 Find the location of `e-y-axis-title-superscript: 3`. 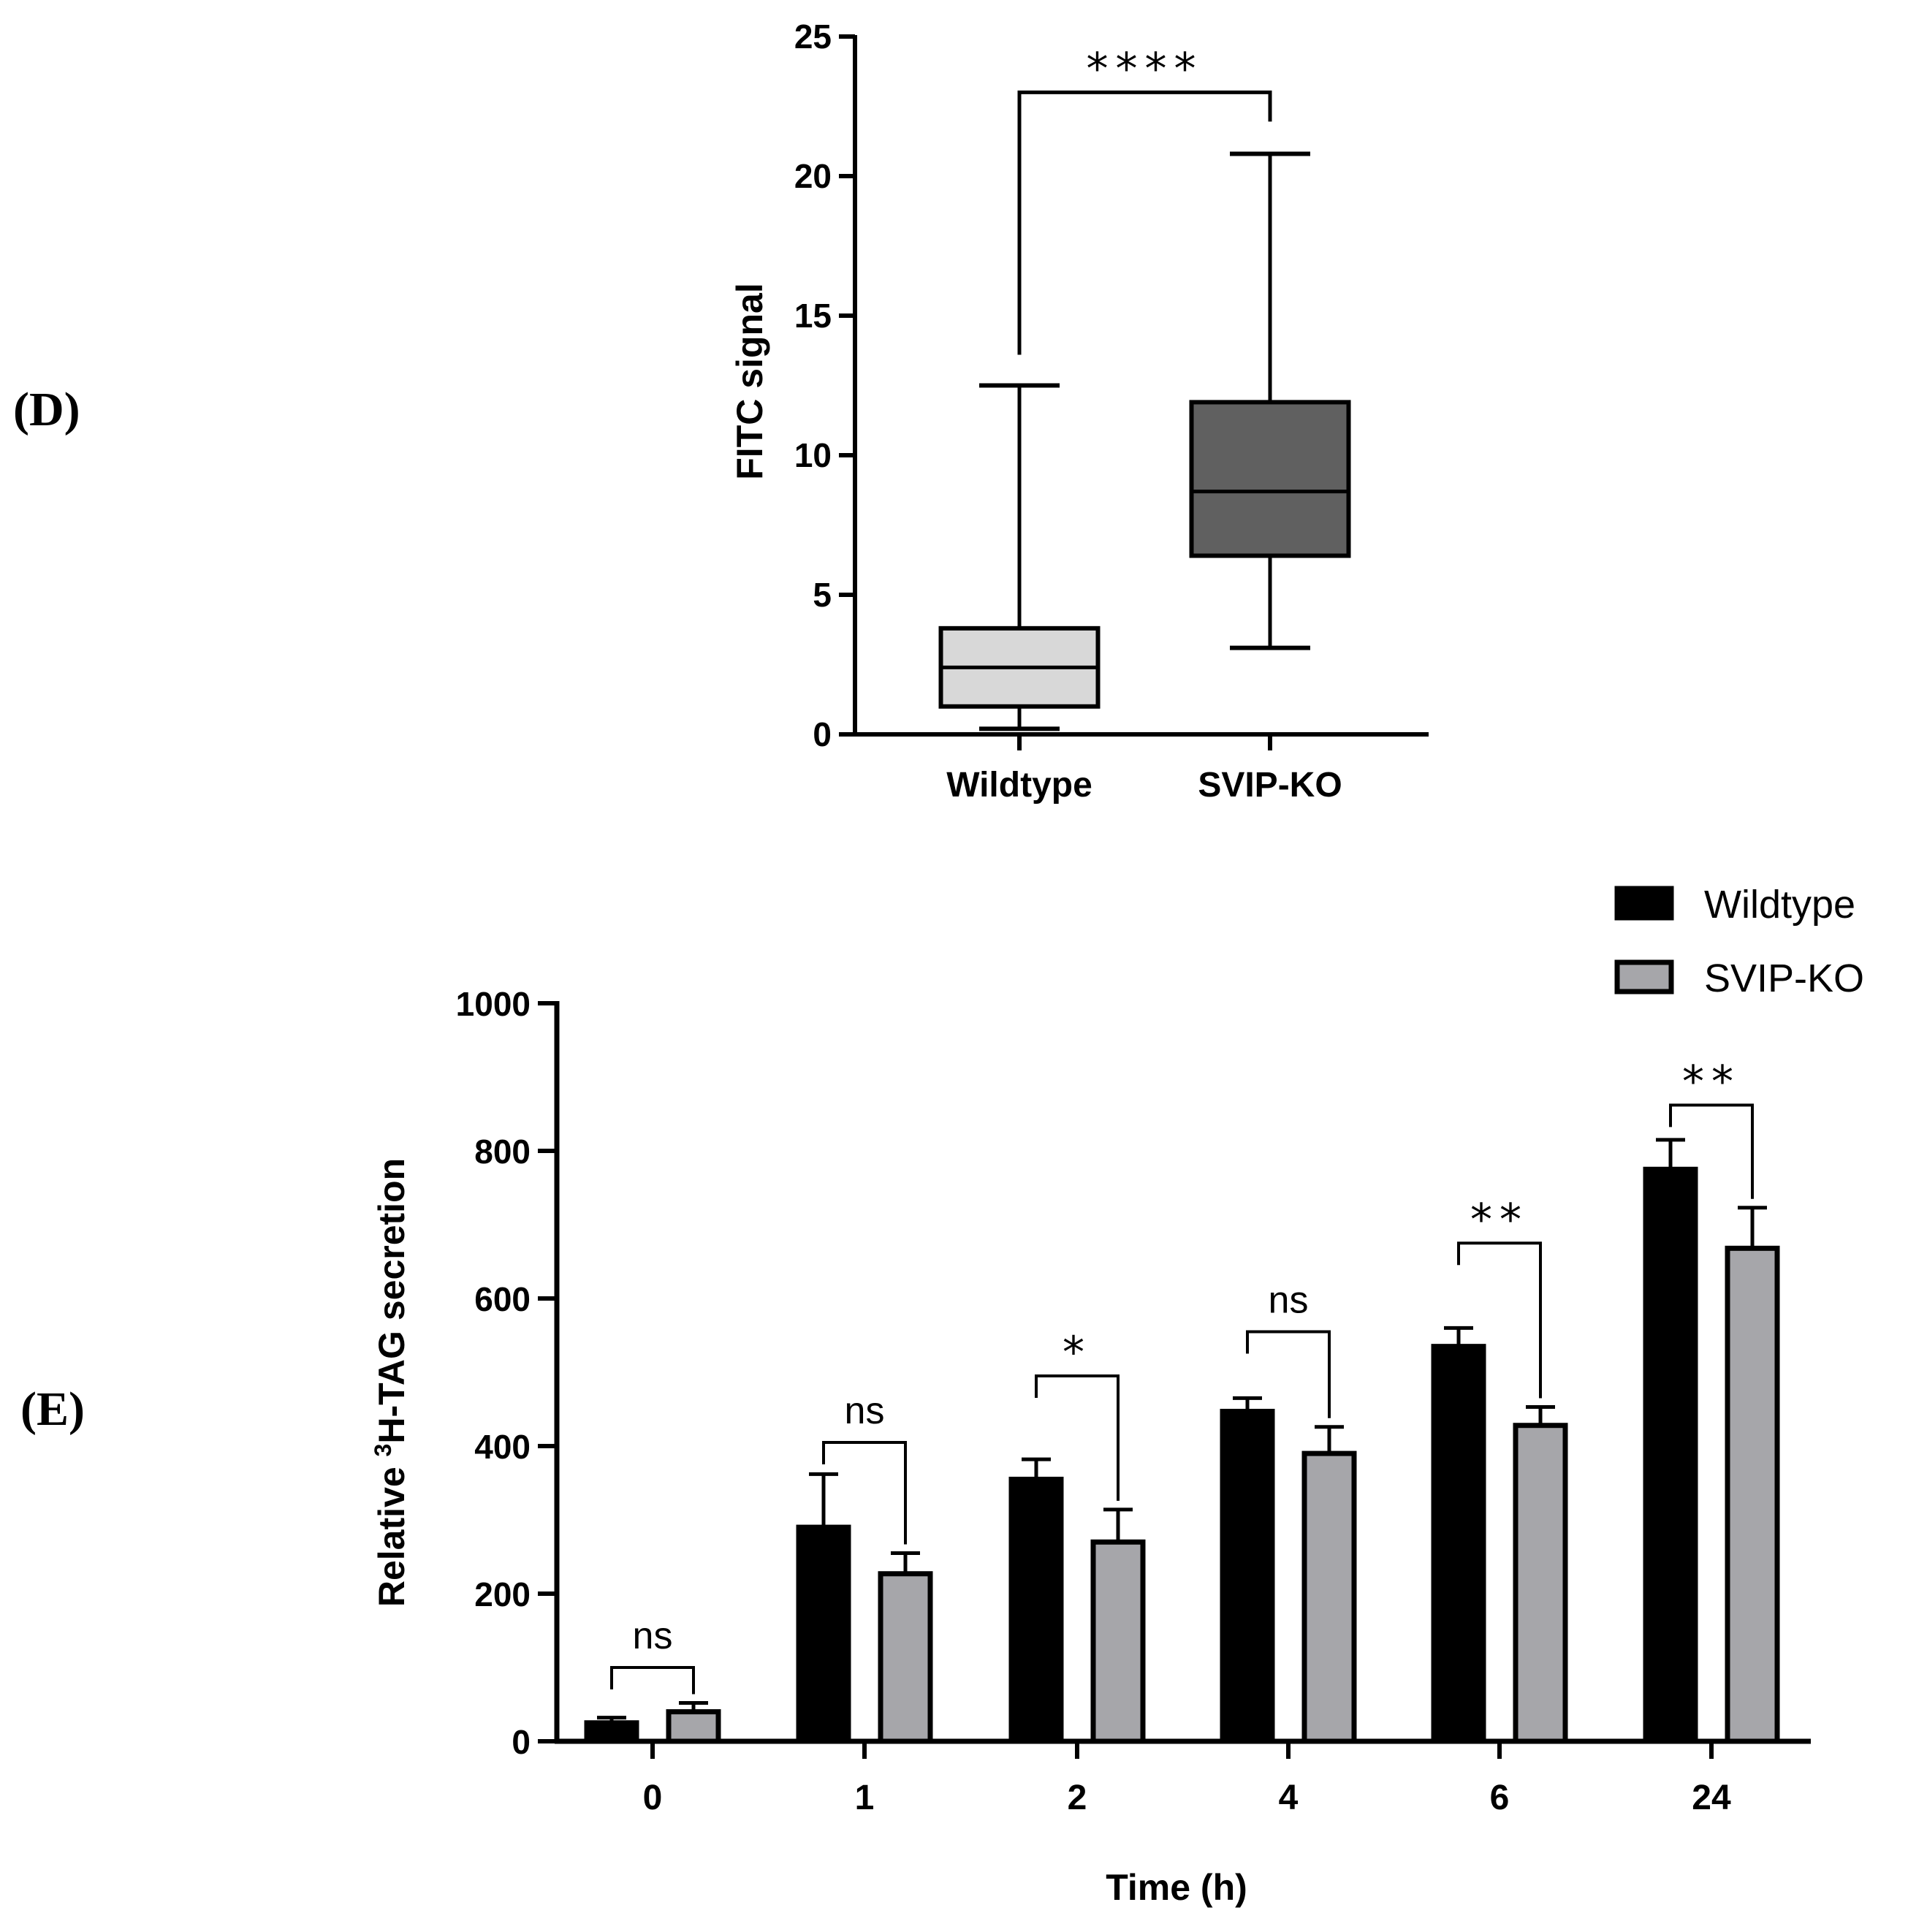

e-y-axis-title-superscript: 3 is located at coordinates (383, 1450).